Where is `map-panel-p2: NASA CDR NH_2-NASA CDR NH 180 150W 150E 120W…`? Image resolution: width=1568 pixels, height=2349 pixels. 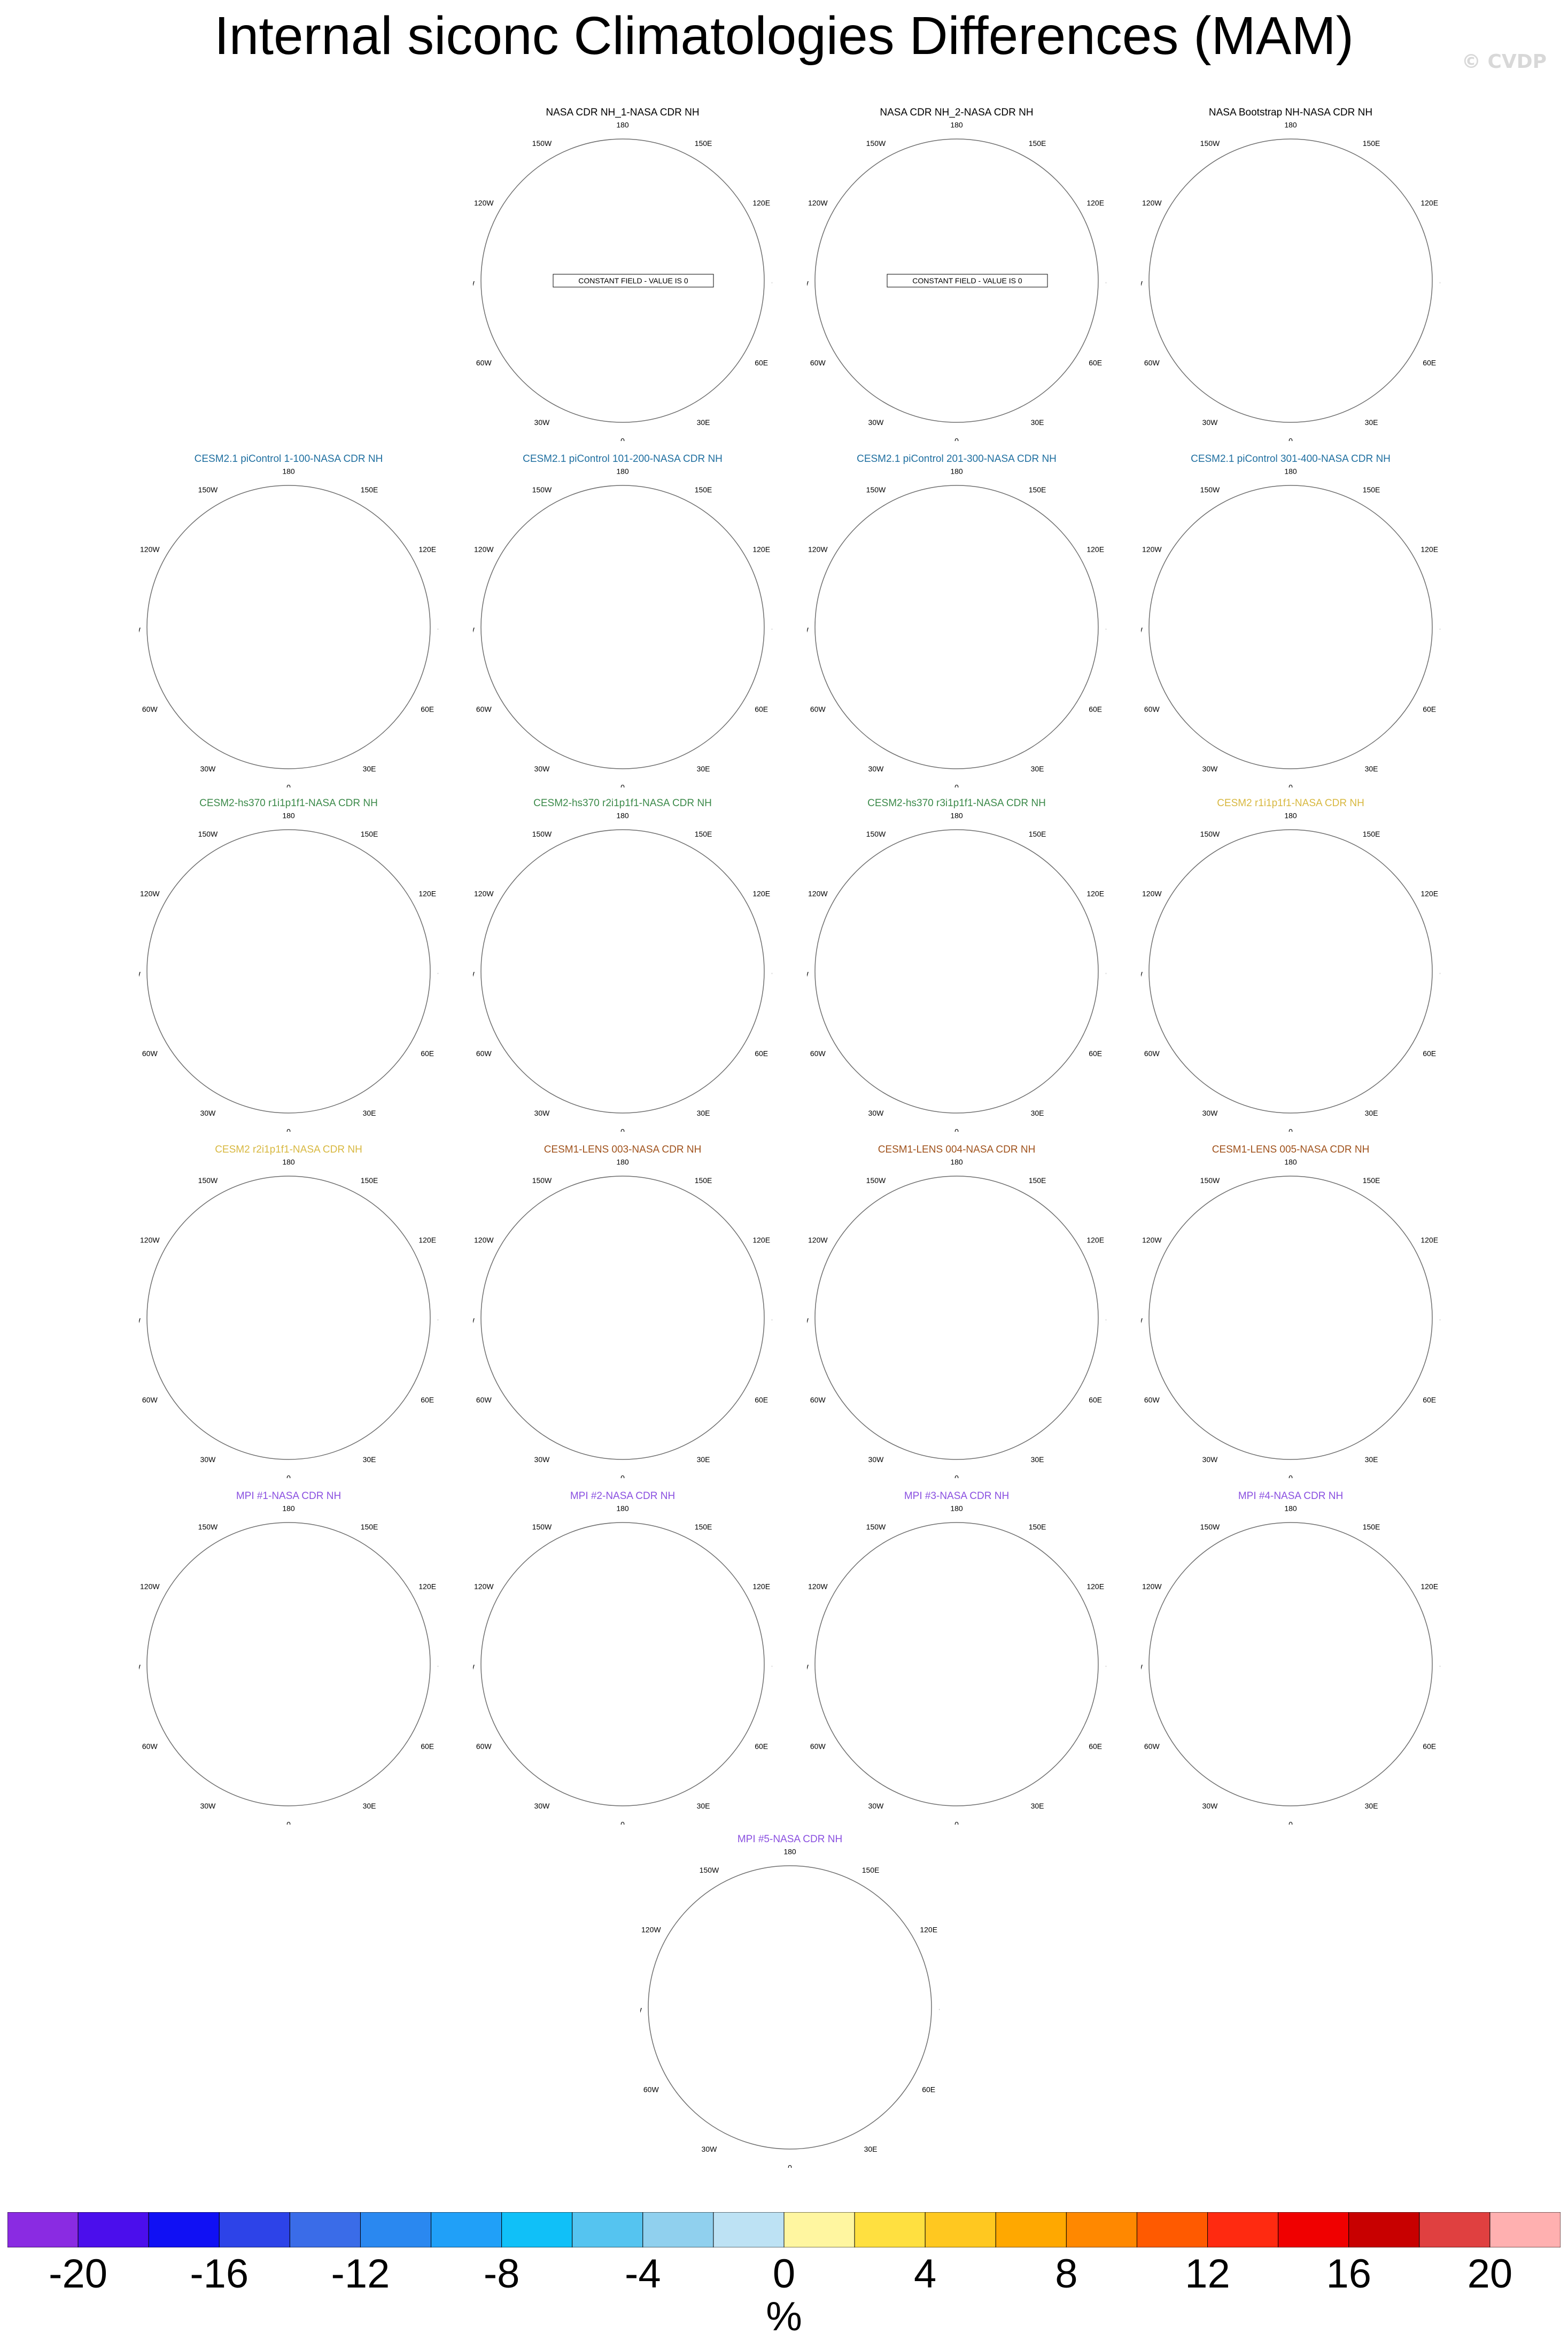 map-panel-p2: NASA CDR NH_2-NASA CDR NH 180 150W 150E 120W… is located at coordinates (957, 274).